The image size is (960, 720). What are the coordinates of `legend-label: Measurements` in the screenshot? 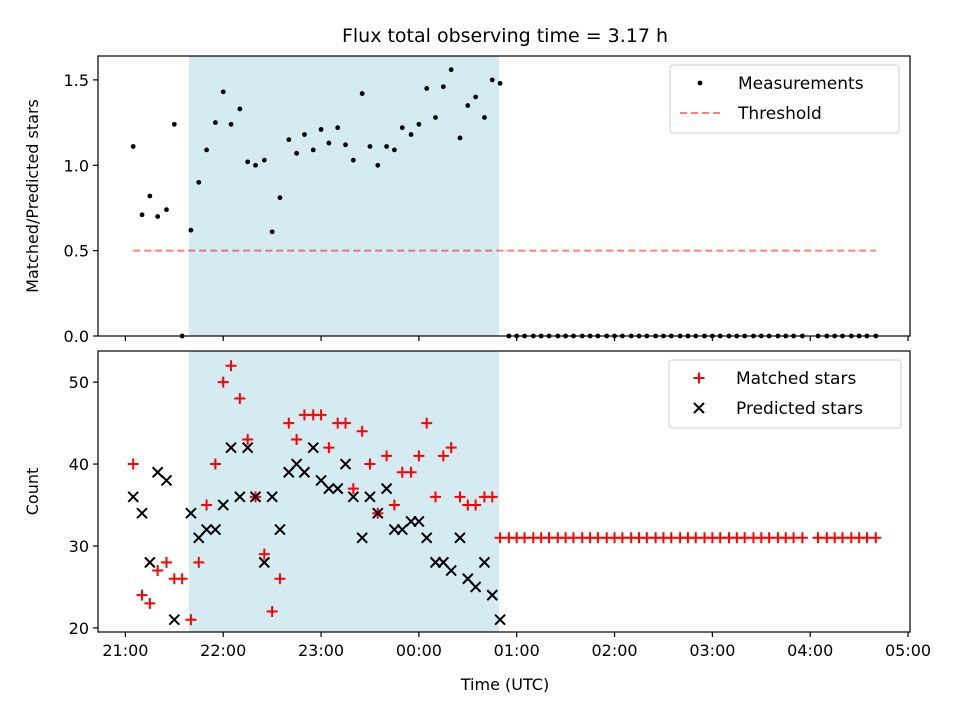 It's located at (801, 84).